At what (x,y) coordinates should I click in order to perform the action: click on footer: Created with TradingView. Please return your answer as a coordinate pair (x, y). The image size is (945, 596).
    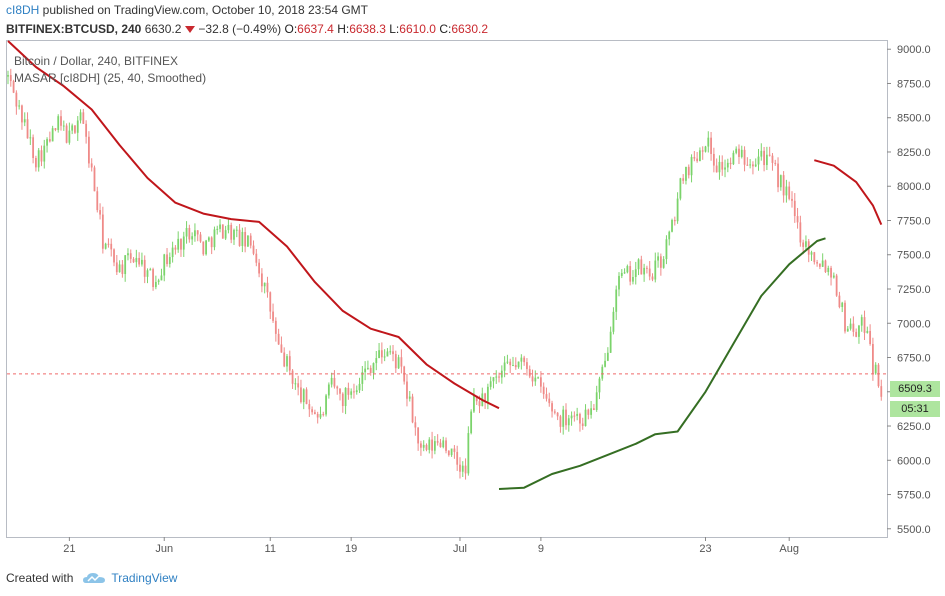
    Looking at the image, I should click on (91, 578).